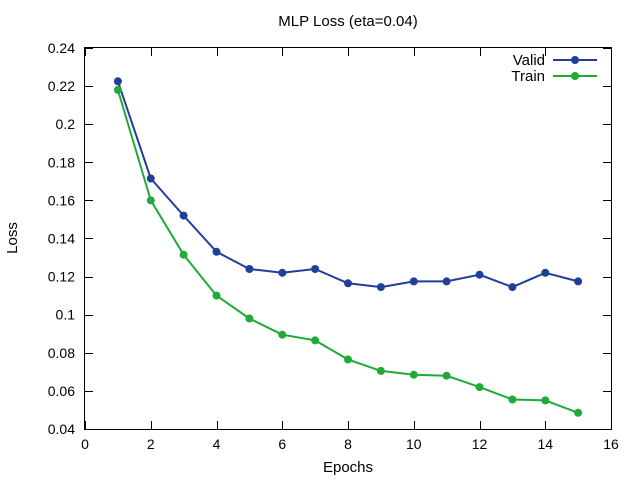  What do you see at coordinates (282, 444) in the screenshot?
I see `x-tick-label: 6` at bounding box center [282, 444].